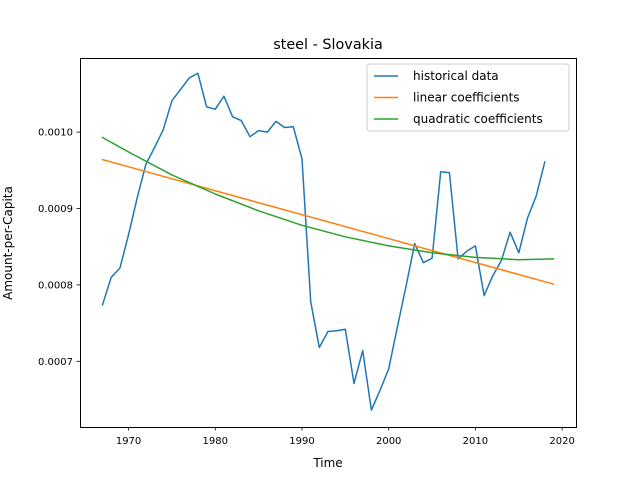  I want to click on y-tick-label: 0.0008, so click(55, 286).